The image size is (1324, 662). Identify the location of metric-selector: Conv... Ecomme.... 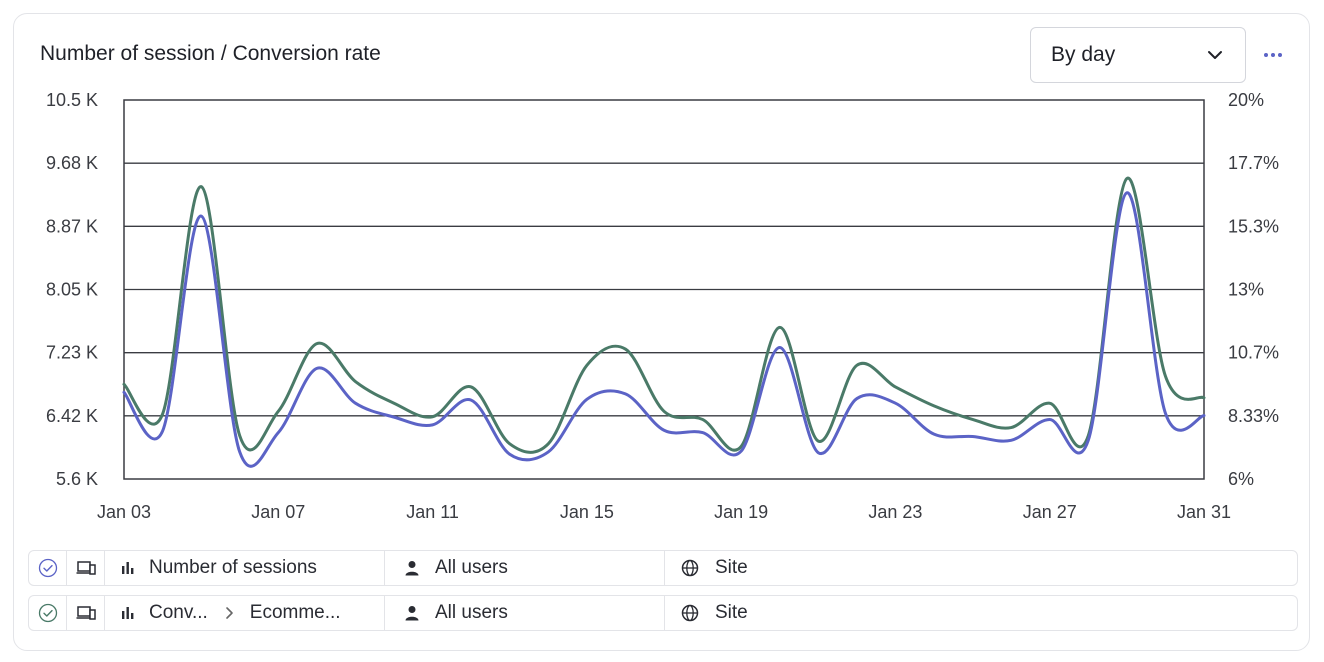
(245, 613).